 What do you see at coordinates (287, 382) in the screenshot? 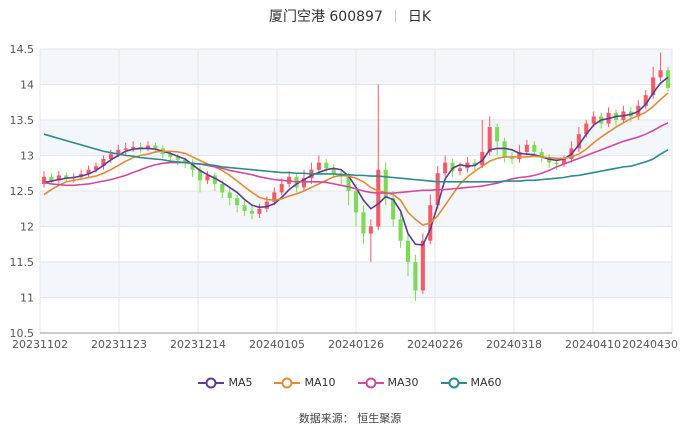
I see `ma10-legend-icon` at bounding box center [287, 382].